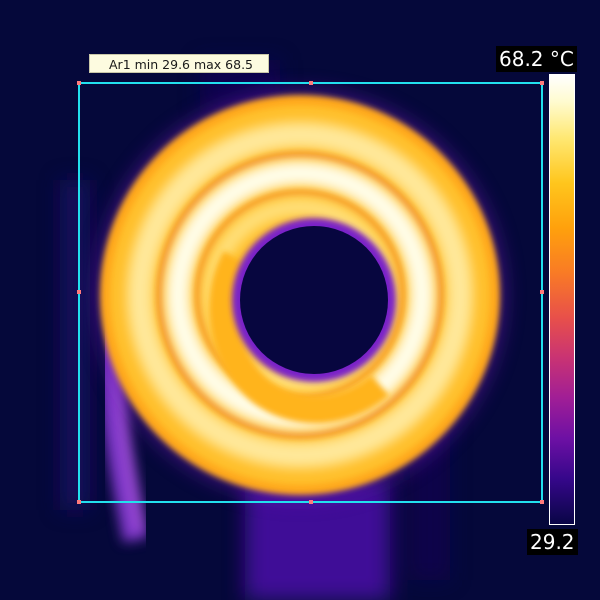 Image resolution: width=600 pixels, height=600 pixels. Describe the element at coordinates (552, 542) in the screenshot. I see `scale-min-label: 29.2` at that location.